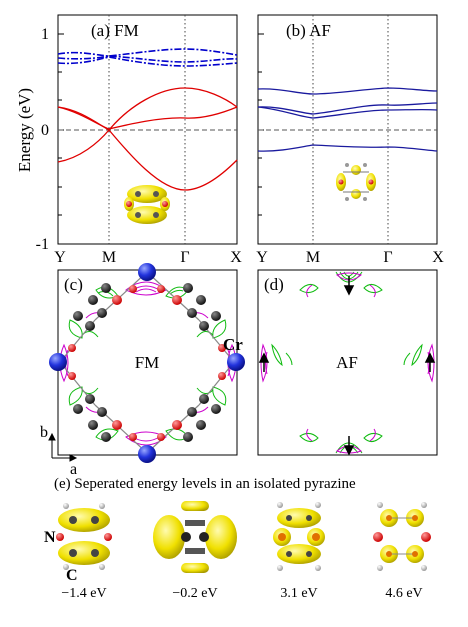 Image resolution: width=468 pixels, height=627 pixels. What do you see at coordinates (308, 30) in the screenshot?
I see `panel-b-label: (b) AF` at bounding box center [308, 30].